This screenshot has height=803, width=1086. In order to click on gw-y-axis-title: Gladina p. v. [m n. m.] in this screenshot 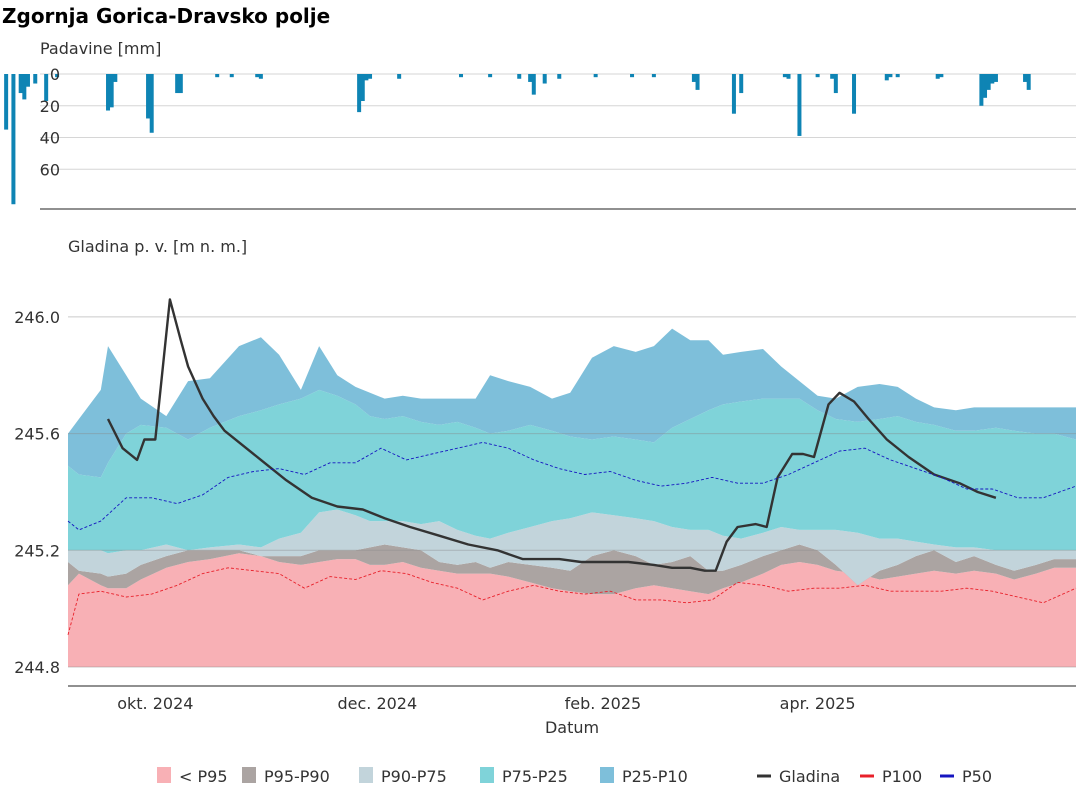, I will do `click(157, 246)`.